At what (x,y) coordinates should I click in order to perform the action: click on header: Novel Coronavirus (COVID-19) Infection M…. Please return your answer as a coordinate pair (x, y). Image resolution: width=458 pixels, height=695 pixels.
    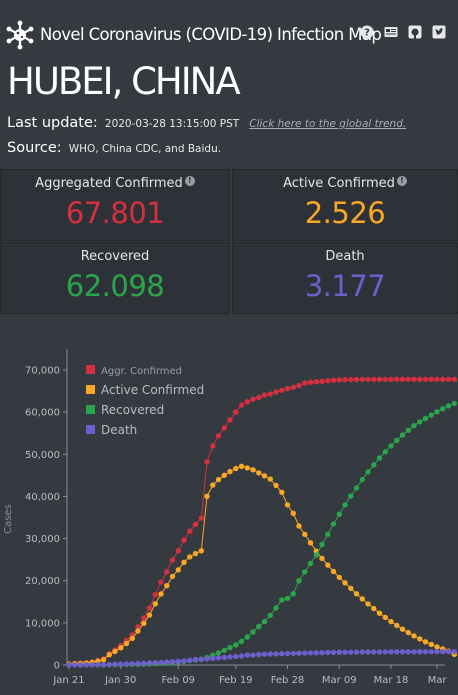
    Looking at the image, I should click on (229, 36).